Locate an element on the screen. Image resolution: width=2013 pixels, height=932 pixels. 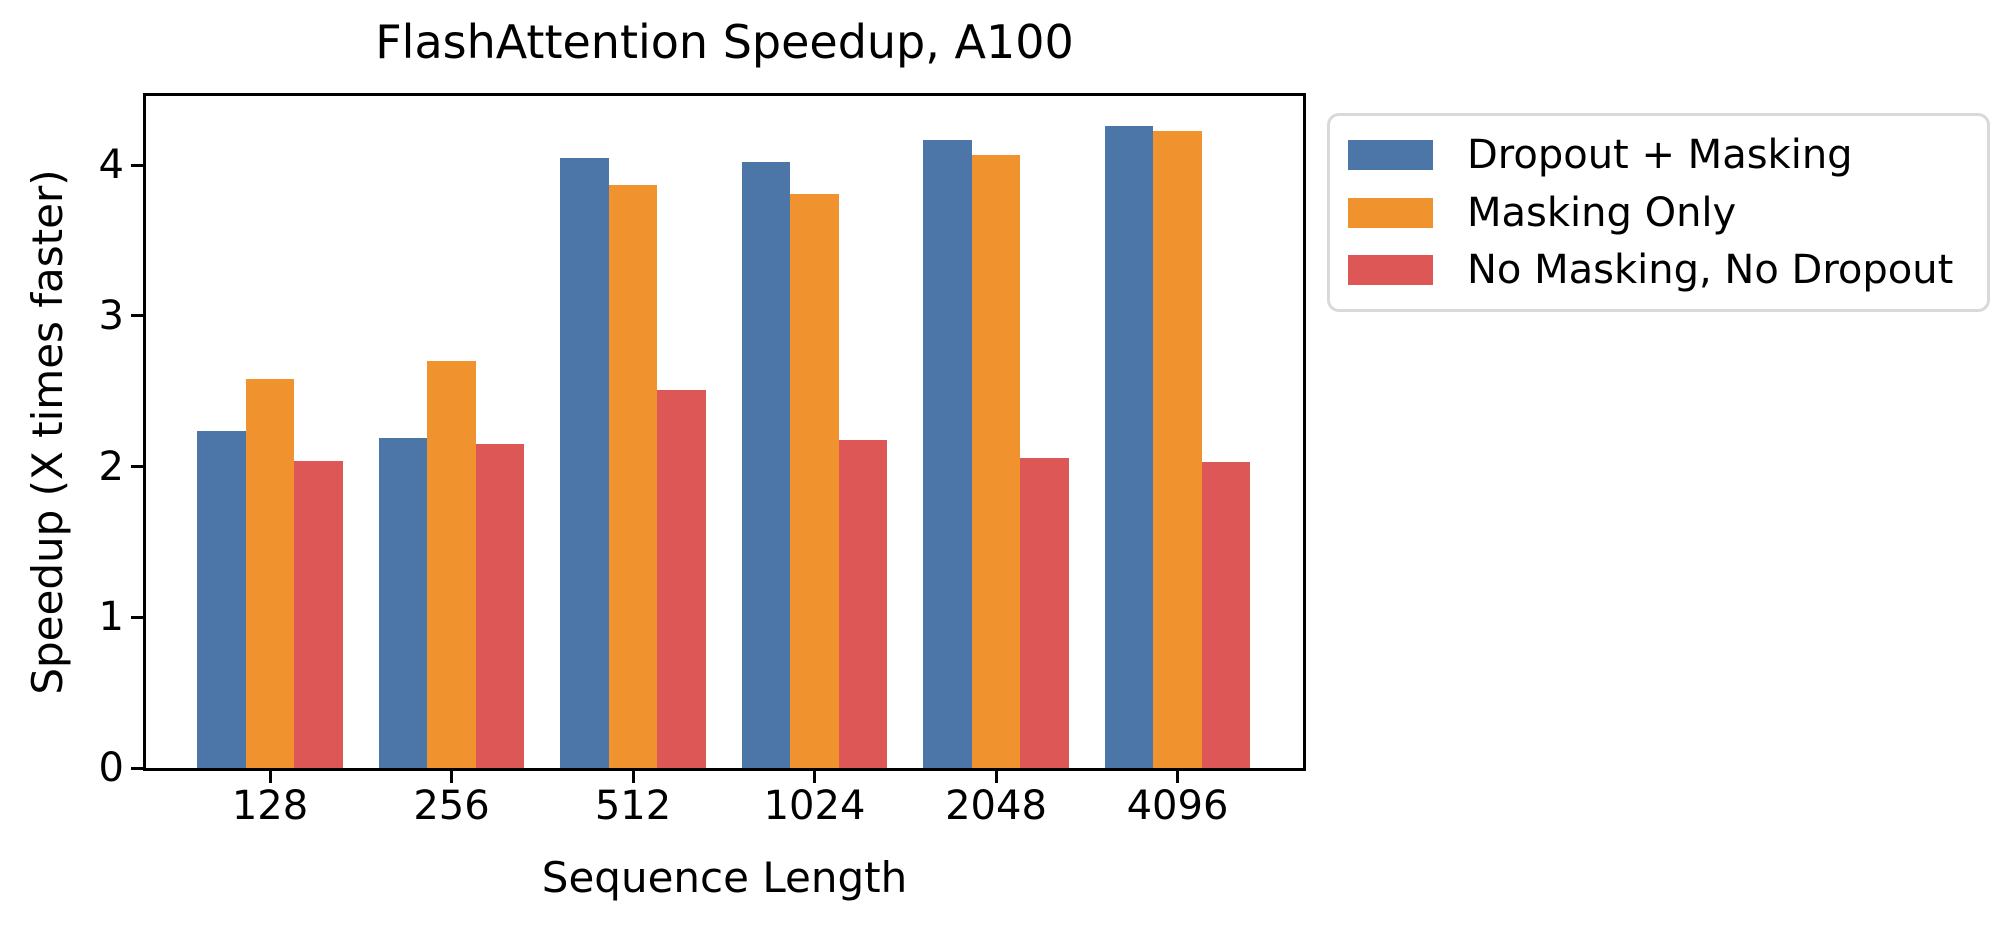
legend-label: Dropout + Masking is located at coordinates (1660, 155).